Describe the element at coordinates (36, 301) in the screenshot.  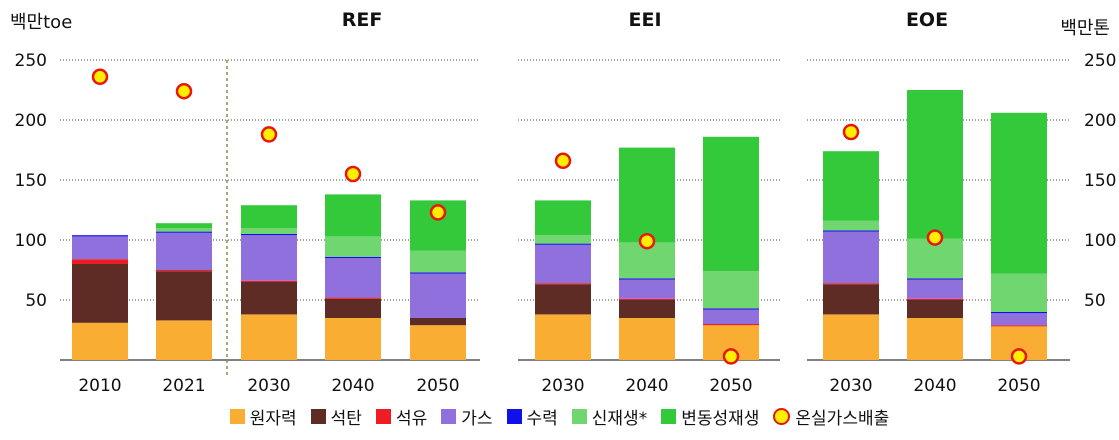
I see `y-tick-left: 50` at that location.